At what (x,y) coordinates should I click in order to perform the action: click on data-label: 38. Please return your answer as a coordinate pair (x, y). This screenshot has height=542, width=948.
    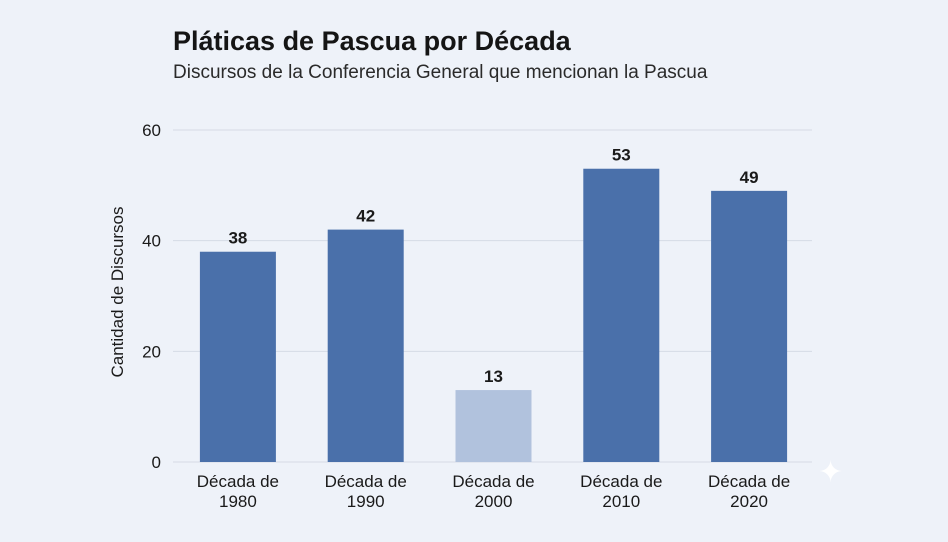
    Looking at the image, I should click on (237, 238).